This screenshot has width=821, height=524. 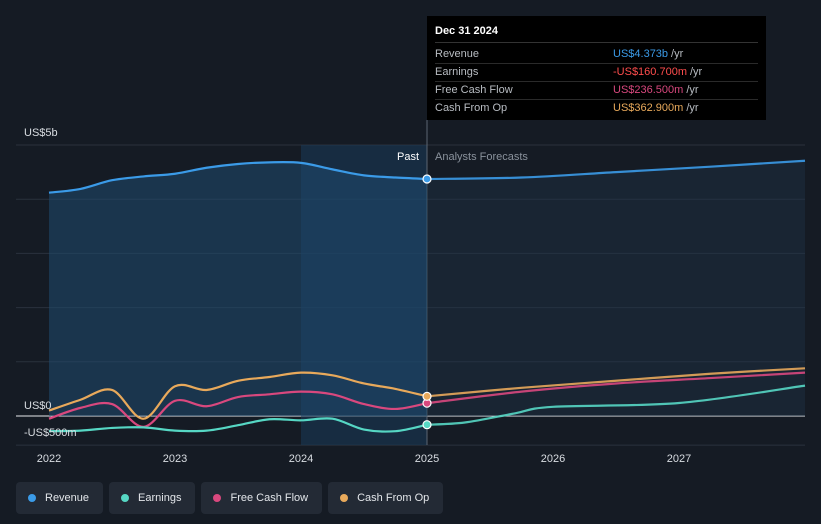 What do you see at coordinates (238, 177) in the screenshot?
I see `revenue-past-line` at bounding box center [238, 177].